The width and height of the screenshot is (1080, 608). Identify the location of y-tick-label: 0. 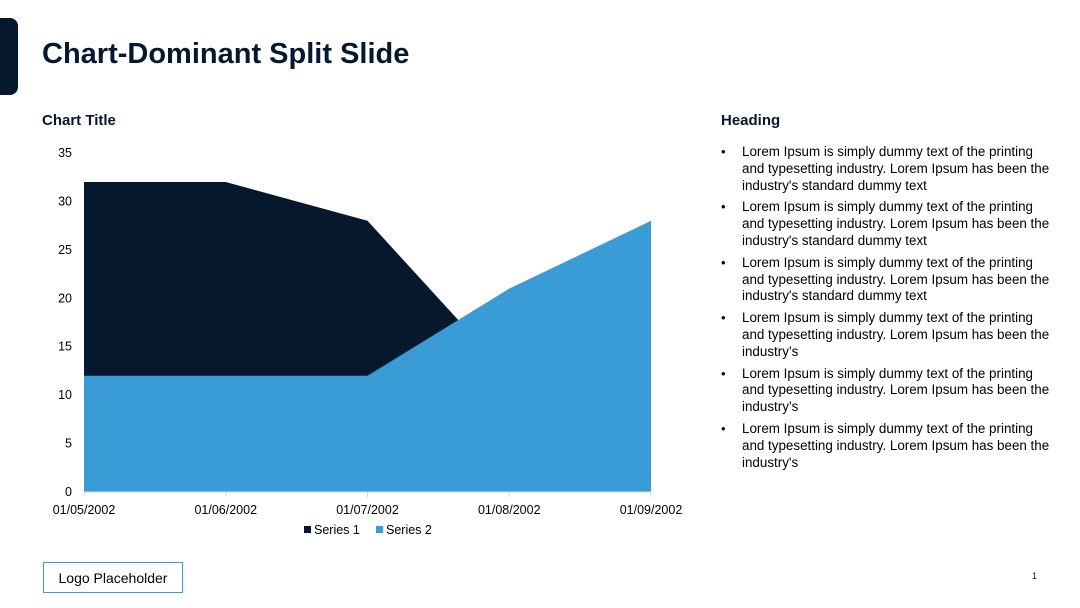
(68, 492).